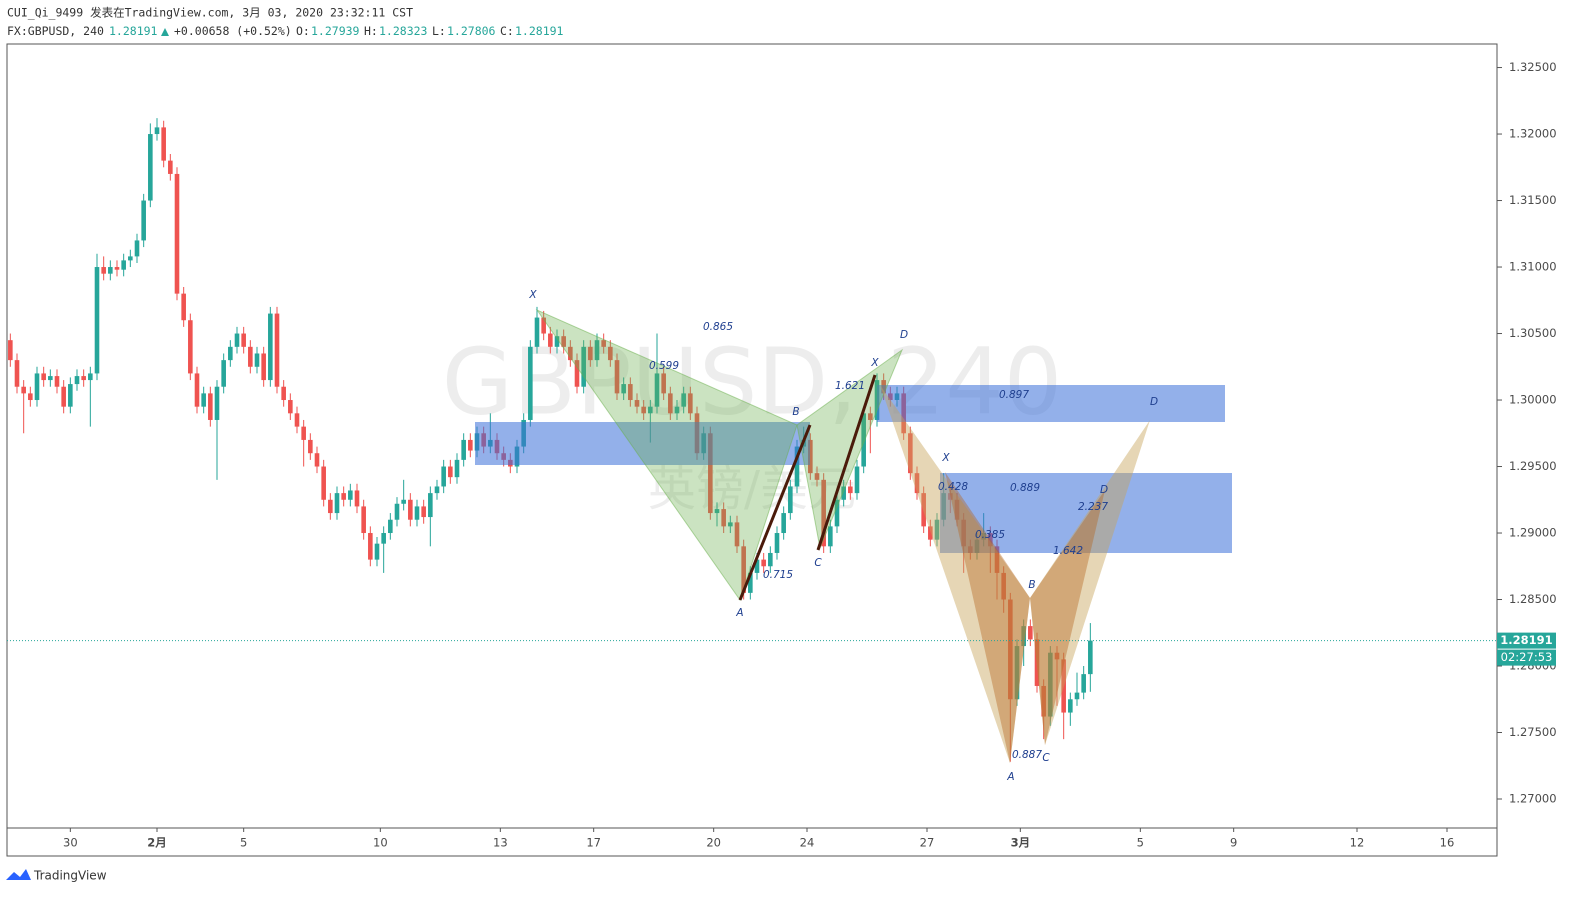  Describe the element at coordinates (371, 31) in the screenshot. I see `ohlc-label: H:` at that location.